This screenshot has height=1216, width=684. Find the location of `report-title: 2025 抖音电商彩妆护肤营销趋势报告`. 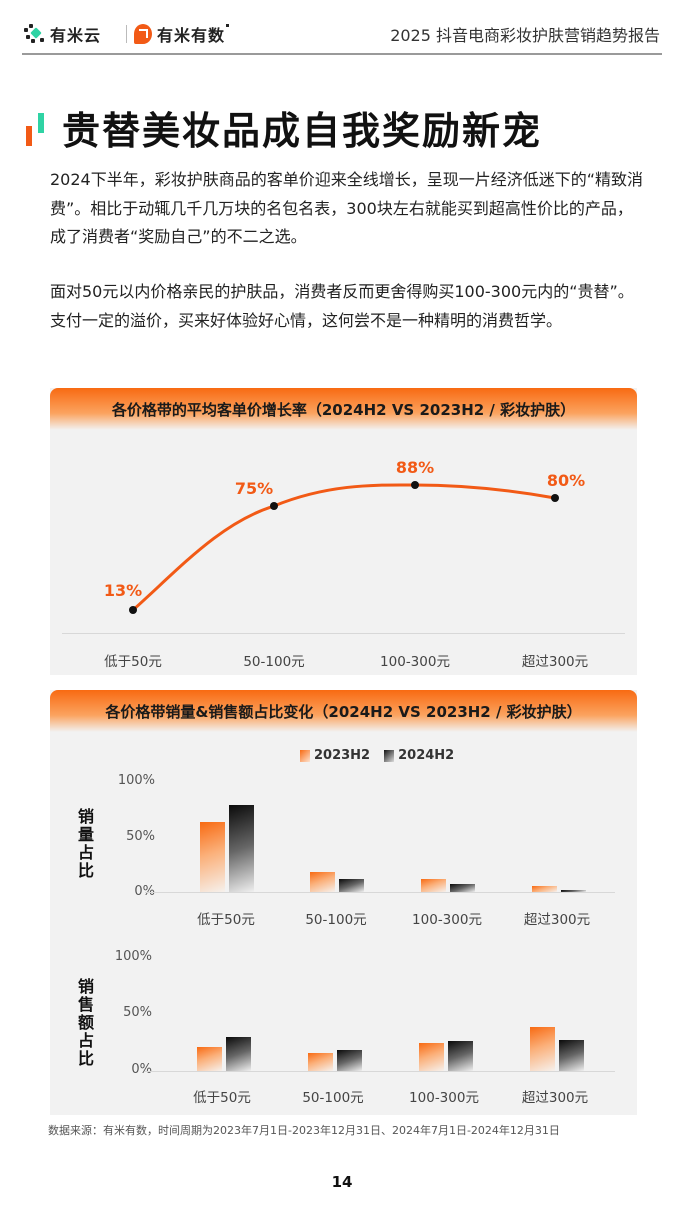

report-title: 2025 抖音电商彩妆护肤营销趋势报告 is located at coordinates (525, 35).